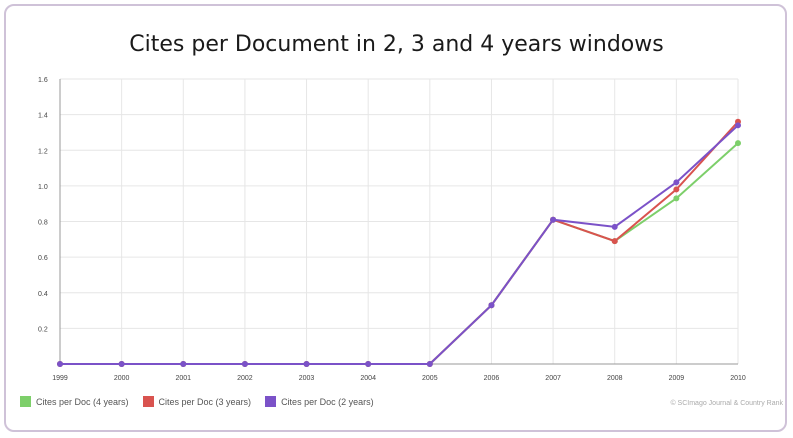  I want to click on x-tick-label: 2007, so click(553, 378).